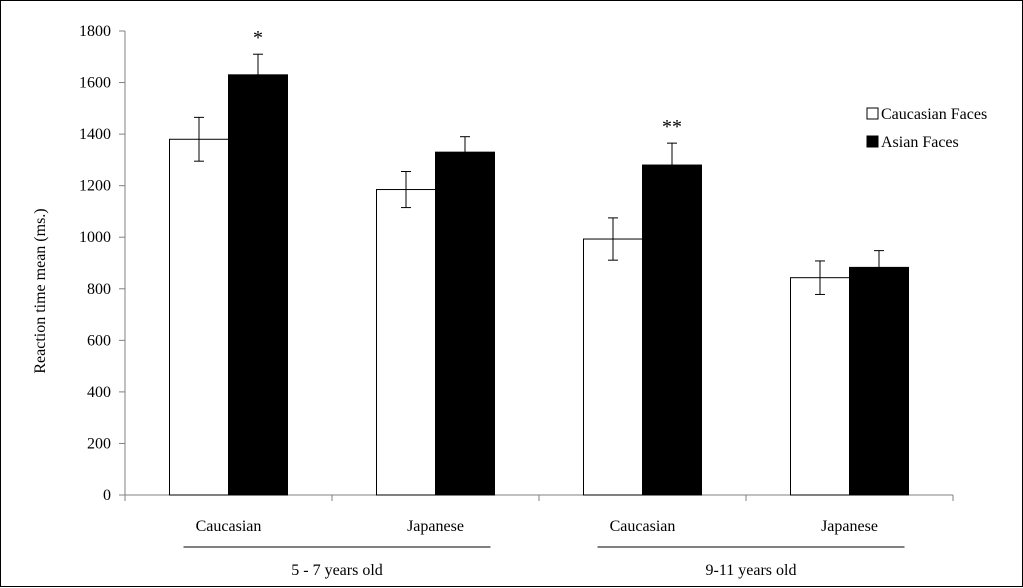 The width and height of the screenshot is (1023, 588). What do you see at coordinates (107, 495) in the screenshot?
I see `y-tick-label: 0` at bounding box center [107, 495].